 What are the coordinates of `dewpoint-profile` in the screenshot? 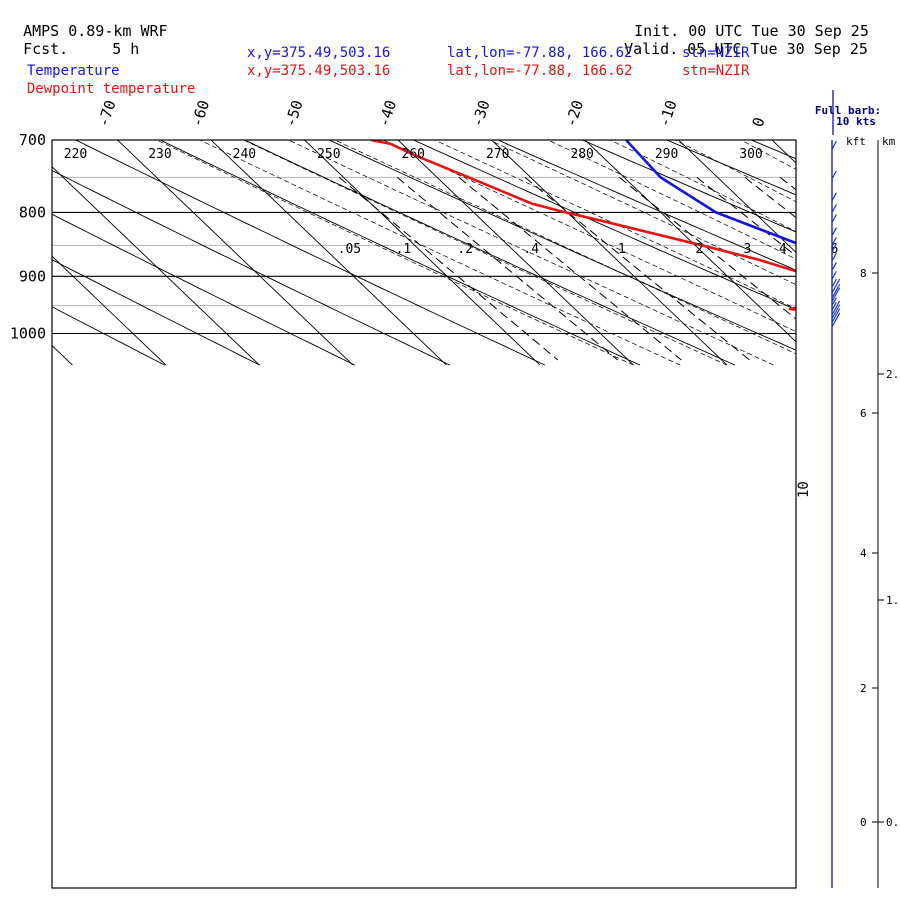 It's located at (583, 225).